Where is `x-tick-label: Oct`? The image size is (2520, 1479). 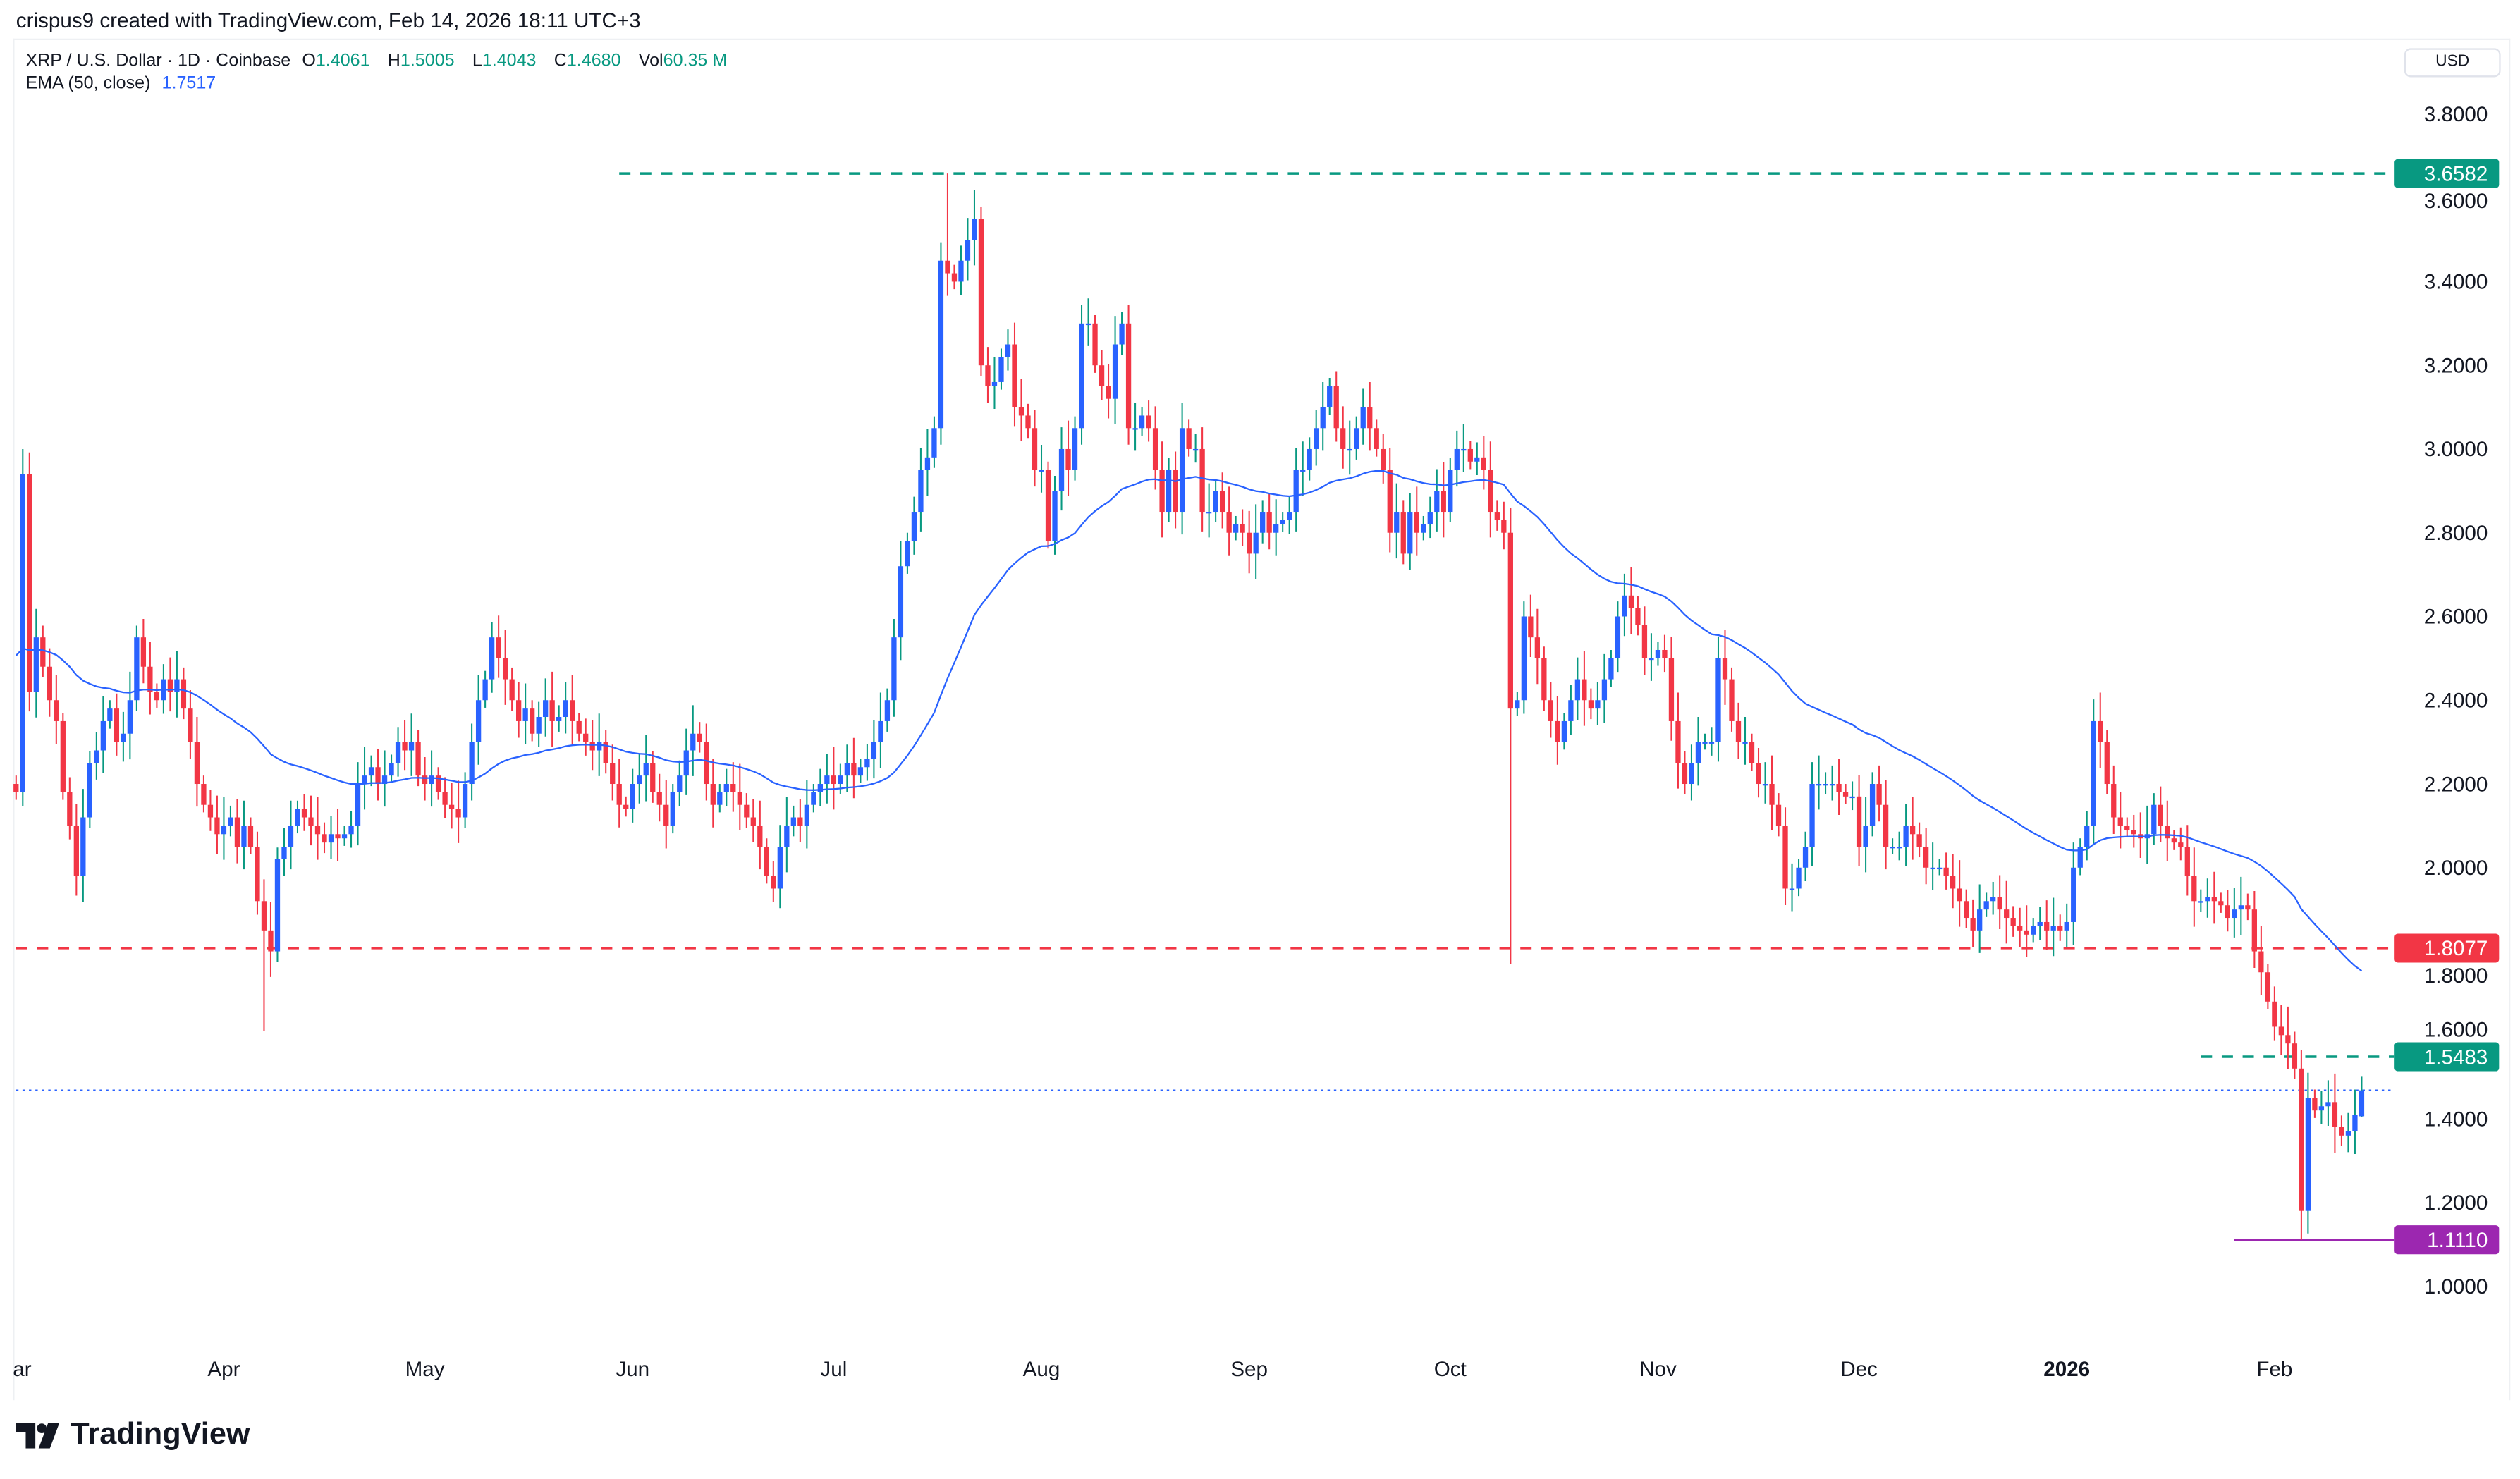 x-tick-label: Oct is located at coordinates (1450, 1369).